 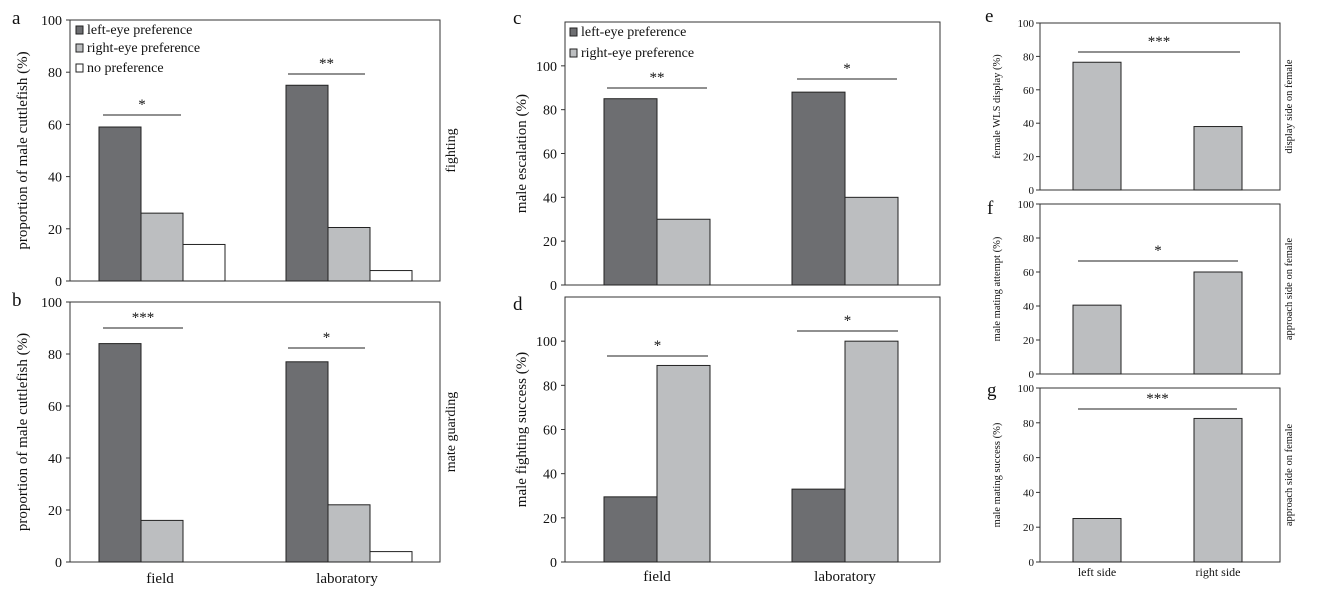 What do you see at coordinates (550, 386) in the screenshot?
I see `panel-d-ytick-label: 80` at bounding box center [550, 386].